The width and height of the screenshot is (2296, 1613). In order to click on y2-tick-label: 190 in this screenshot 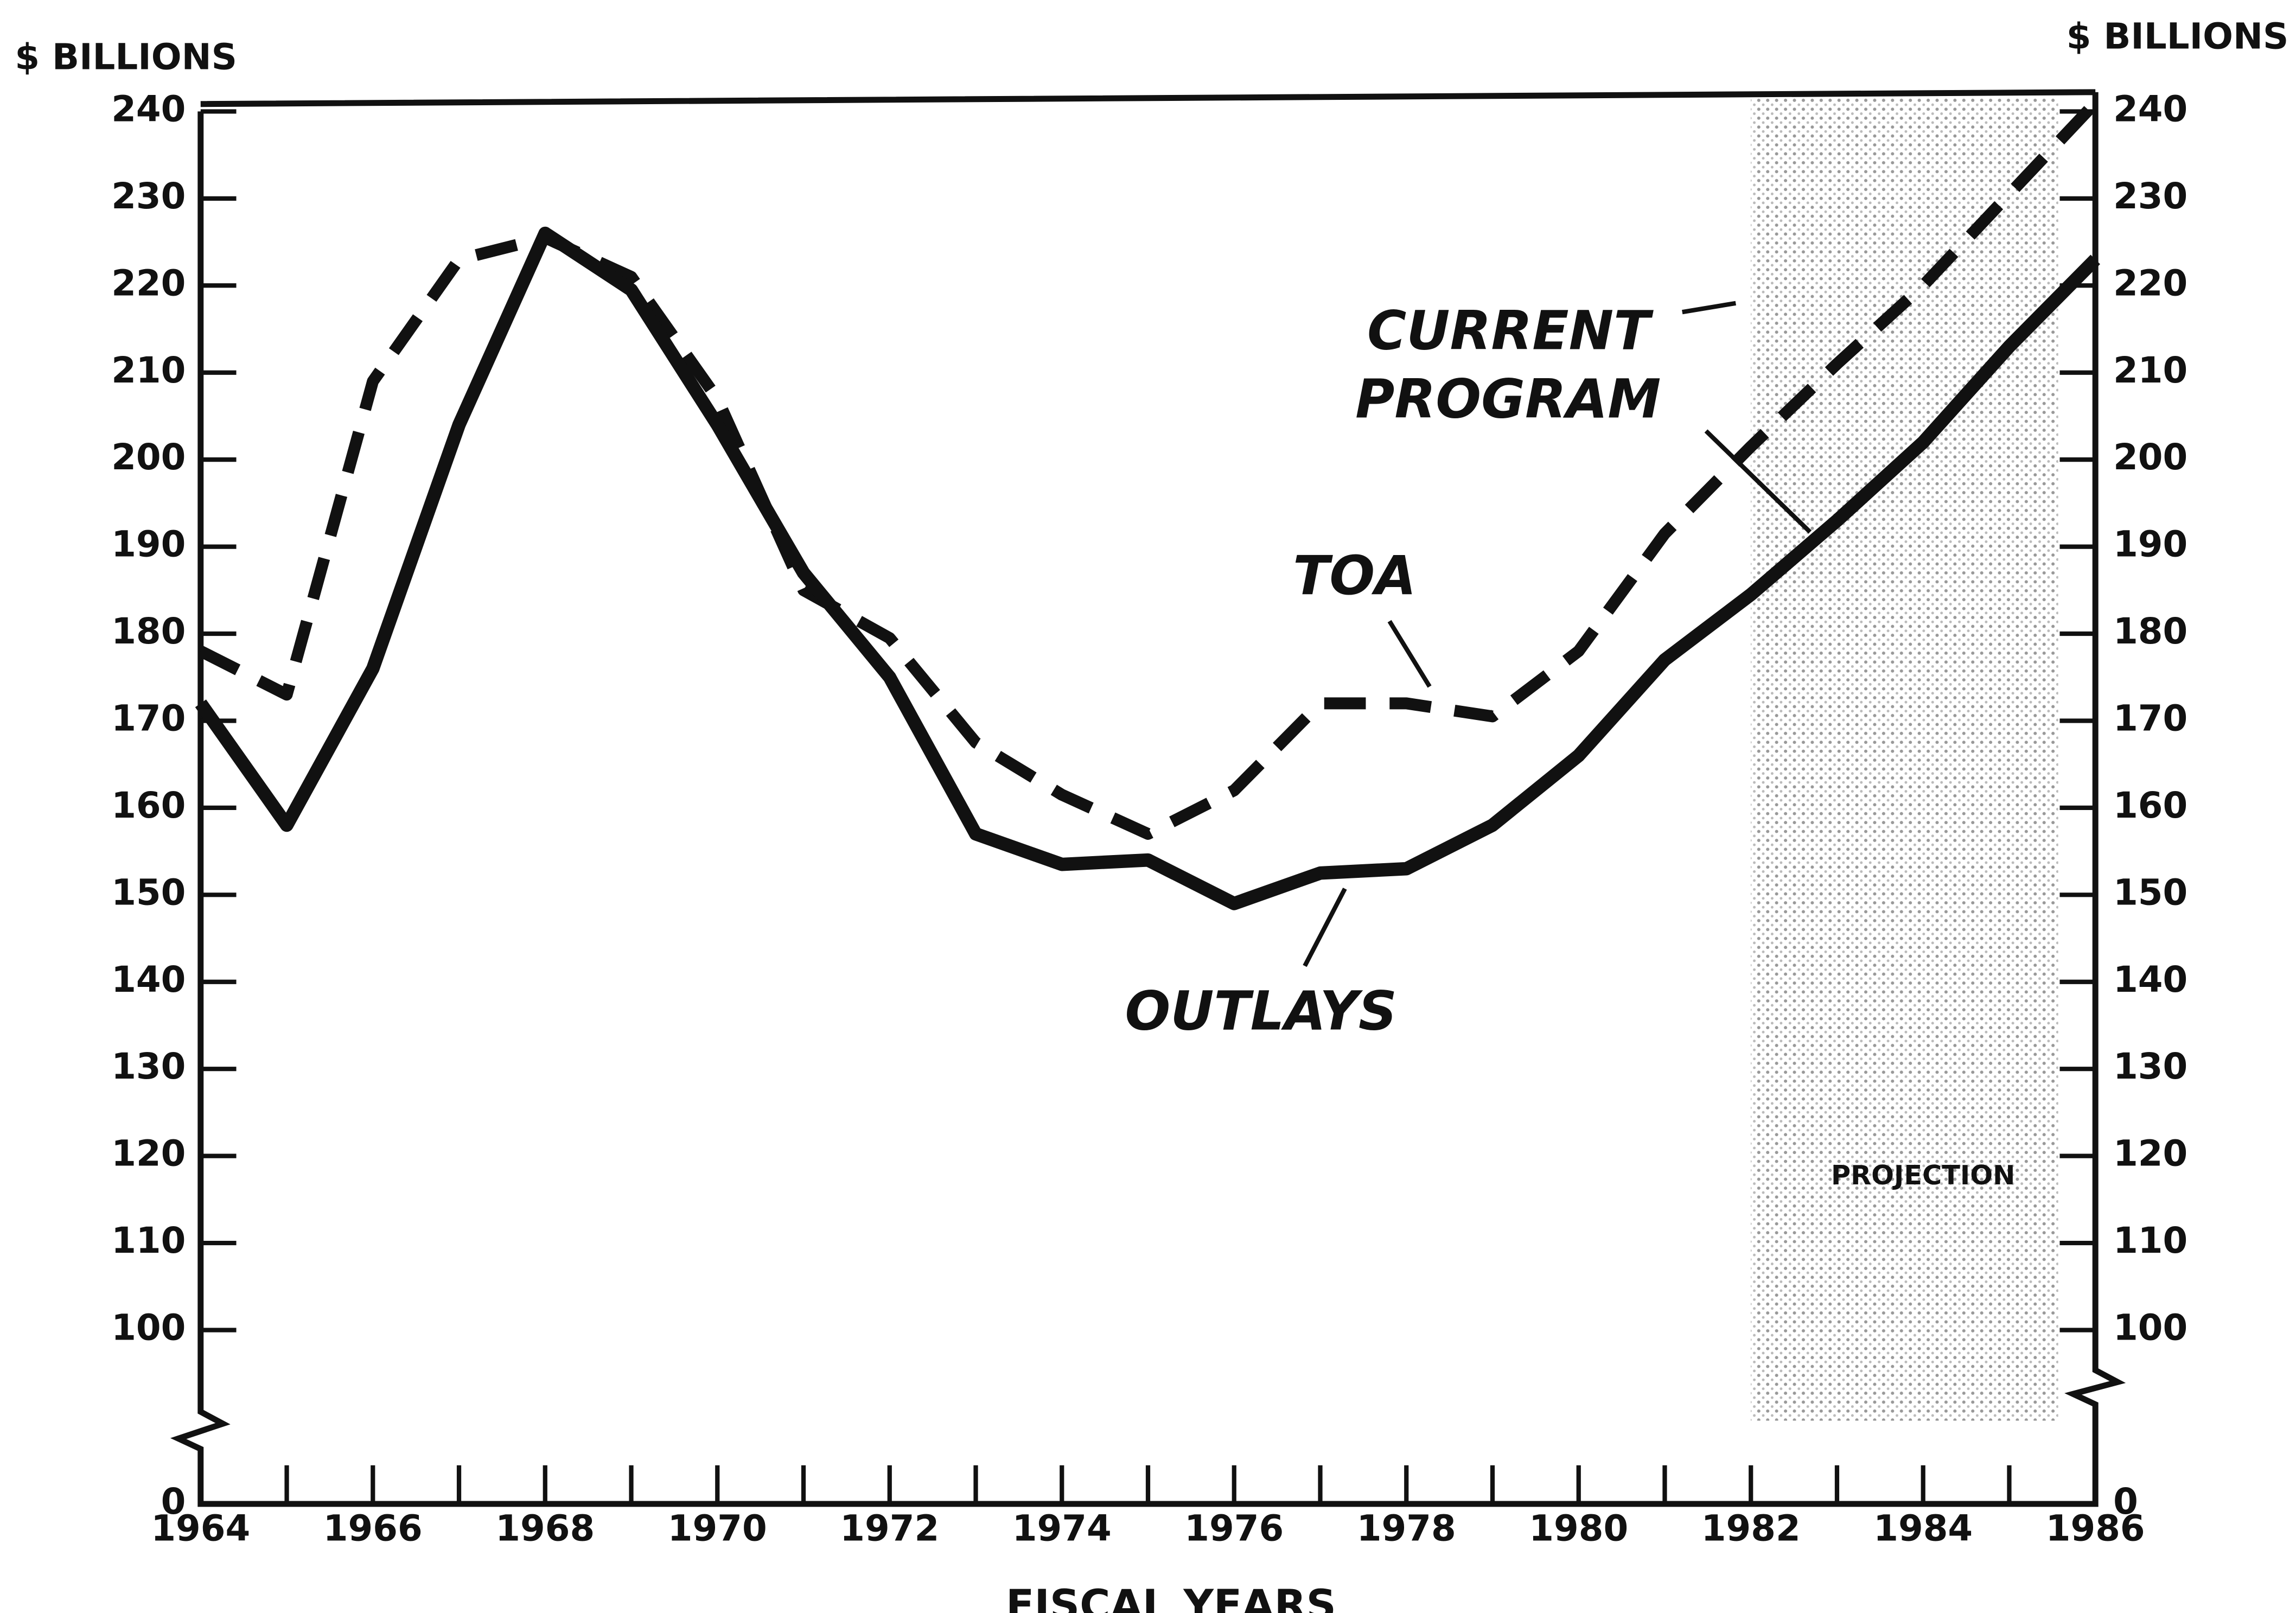, I will do `click(2150, 544)`.